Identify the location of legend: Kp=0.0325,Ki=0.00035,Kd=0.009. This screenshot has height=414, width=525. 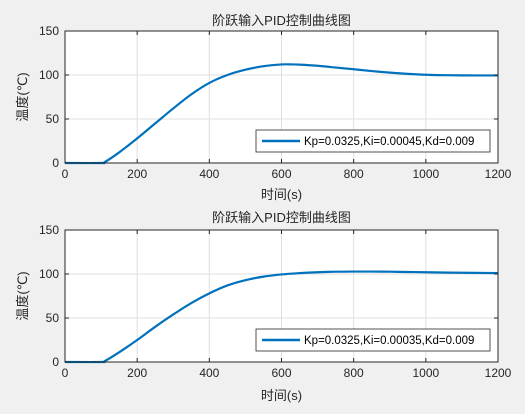
(373, 340).